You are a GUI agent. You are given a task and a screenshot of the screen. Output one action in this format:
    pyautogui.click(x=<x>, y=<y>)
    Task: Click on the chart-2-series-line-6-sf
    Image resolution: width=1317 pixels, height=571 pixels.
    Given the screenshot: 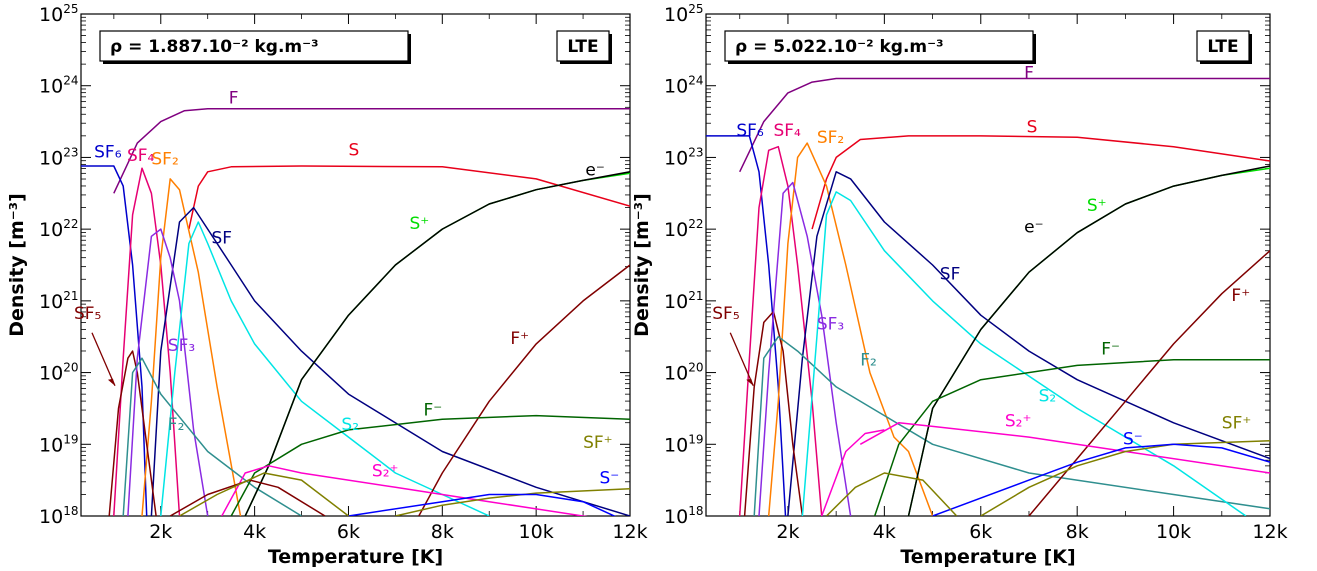 What is the action you would take?
    pyautogui.click(x=773, y=413)
    